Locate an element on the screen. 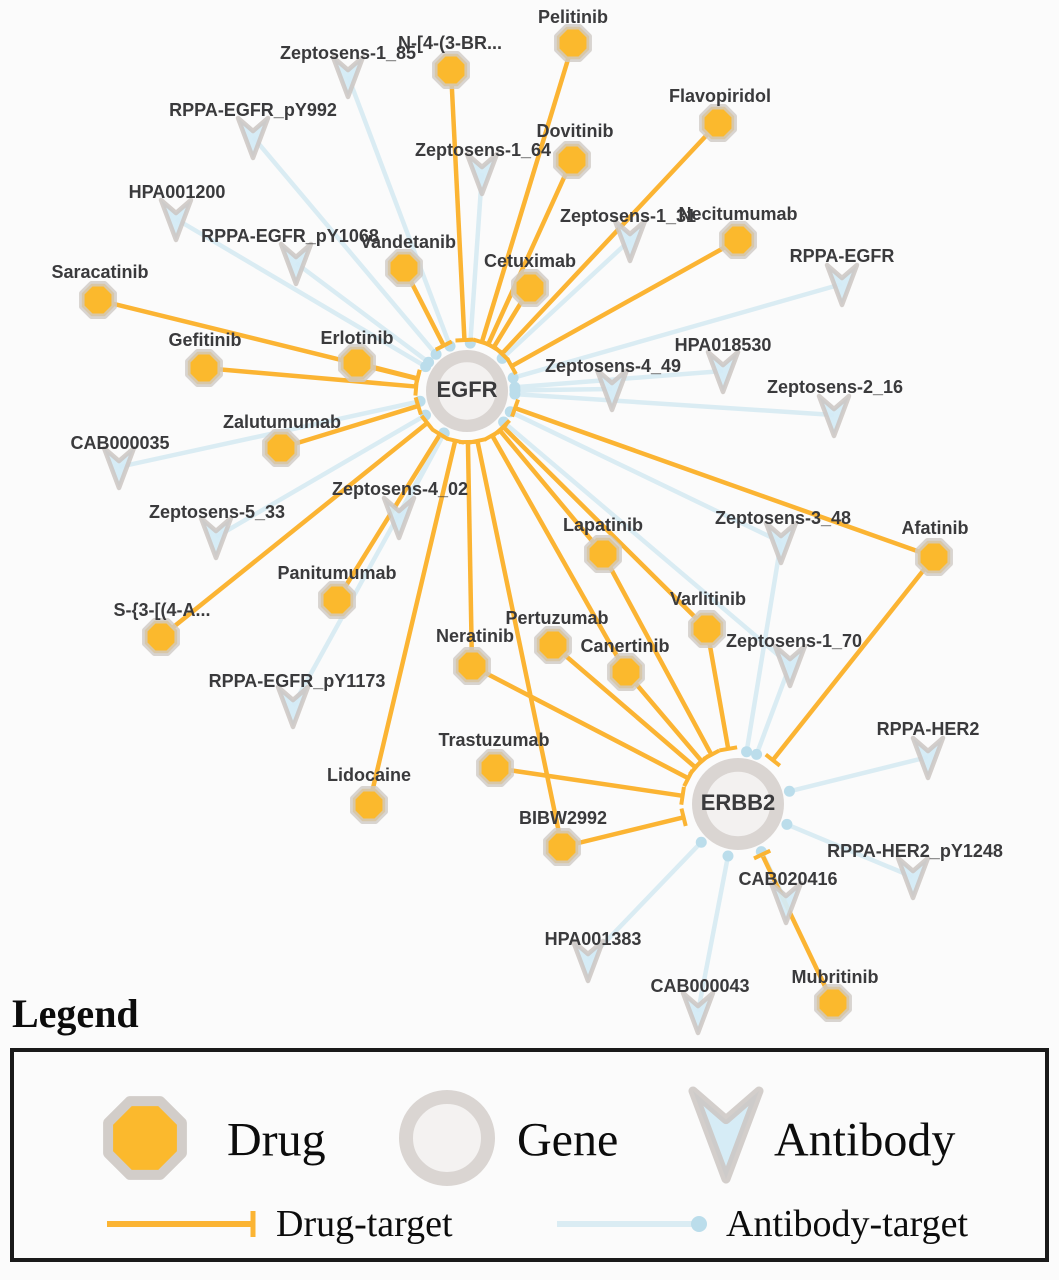 This screenshot has height=1280, width=1059. drug-target-edge-icon is located at coordinates (181, 1224).